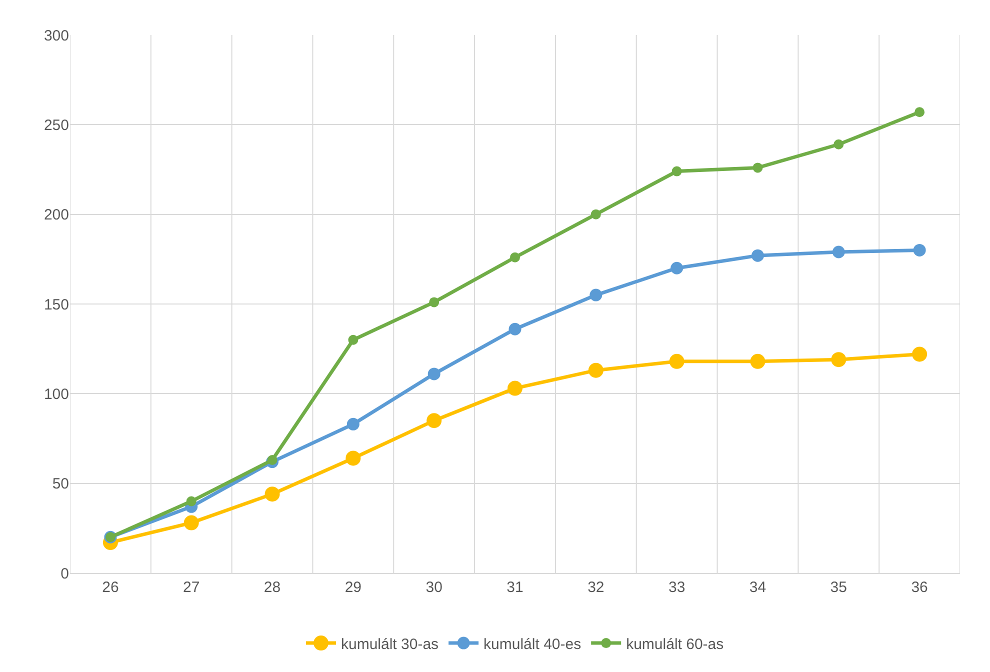  Describe the element at coordinates (56, 125) in the screenshot. I see `y-tick-label: 250` at that location.